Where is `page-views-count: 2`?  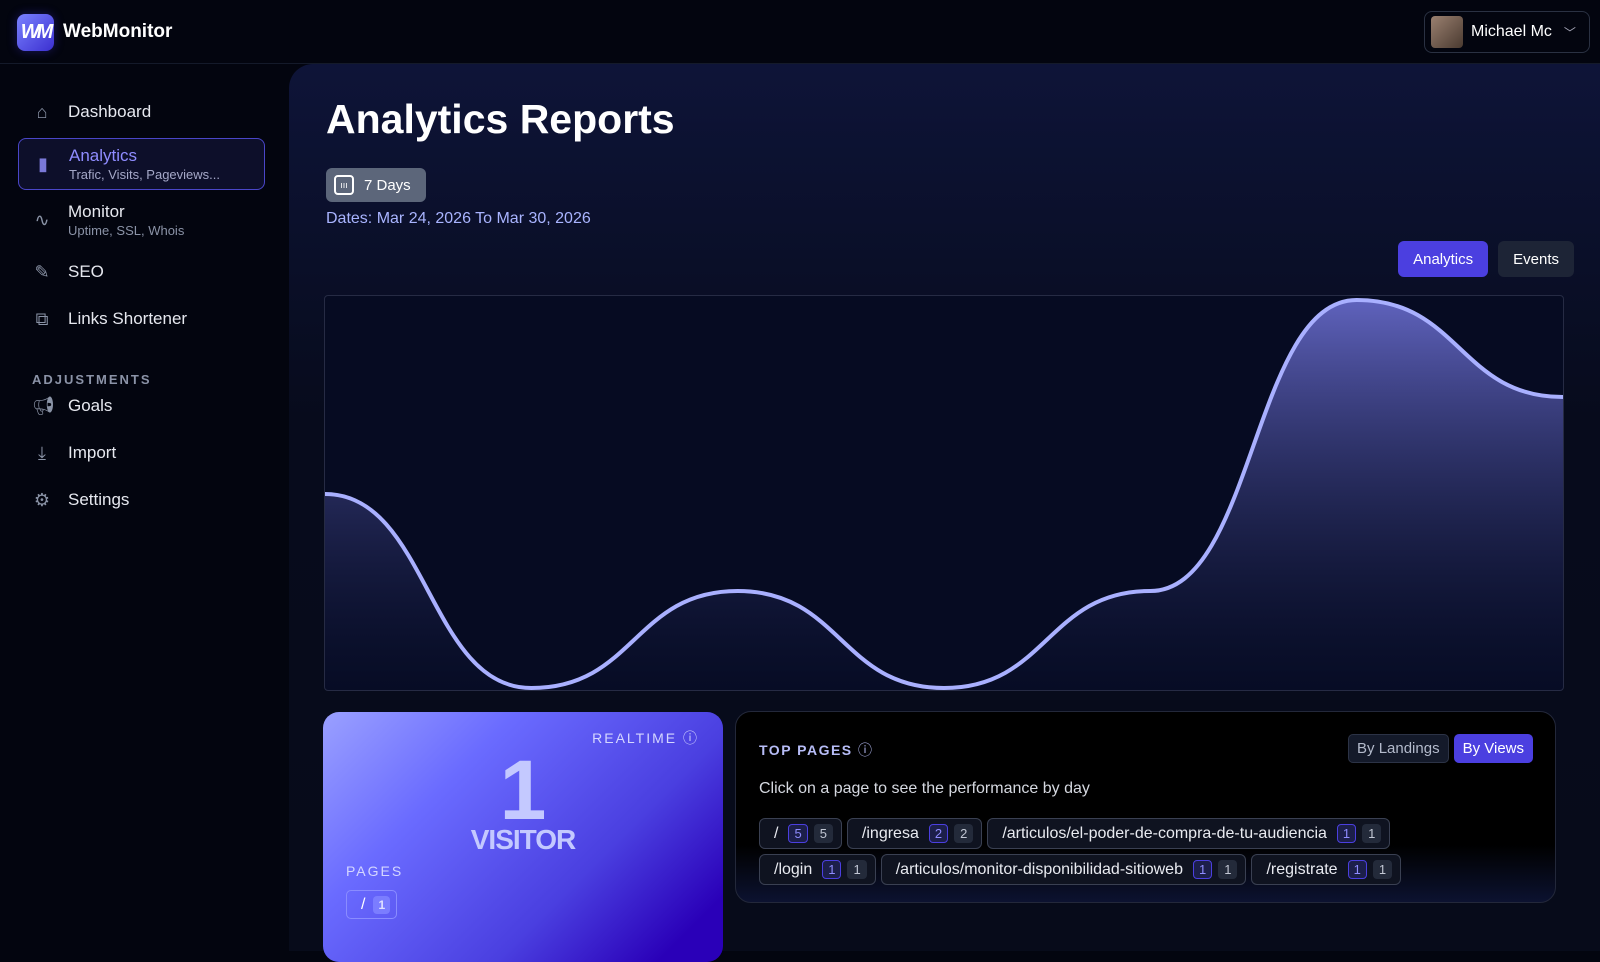
page-views-count: 2 is located at coordinates (964, 833).